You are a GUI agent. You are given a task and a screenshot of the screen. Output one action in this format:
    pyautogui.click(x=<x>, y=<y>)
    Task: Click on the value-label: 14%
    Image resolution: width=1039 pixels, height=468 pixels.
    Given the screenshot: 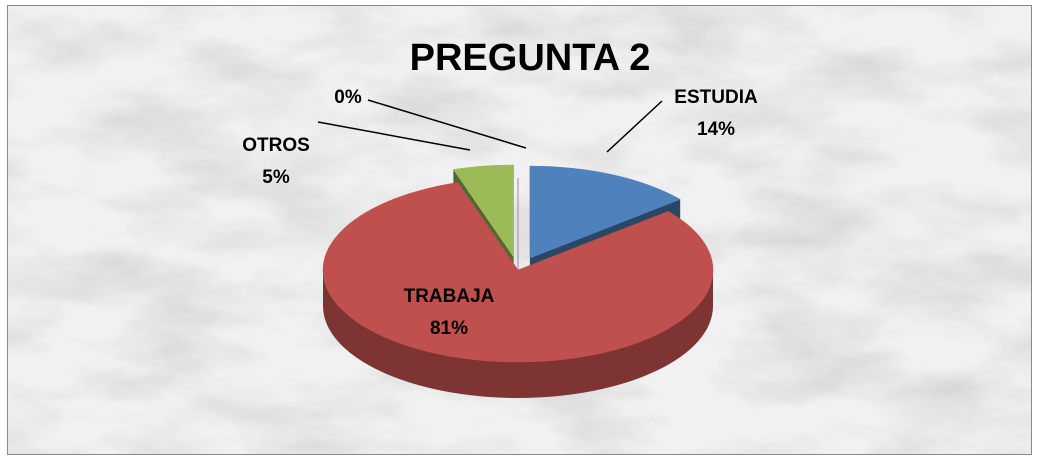 What is the action you would take?
    pyautogui.click(x=716, y=129)
    